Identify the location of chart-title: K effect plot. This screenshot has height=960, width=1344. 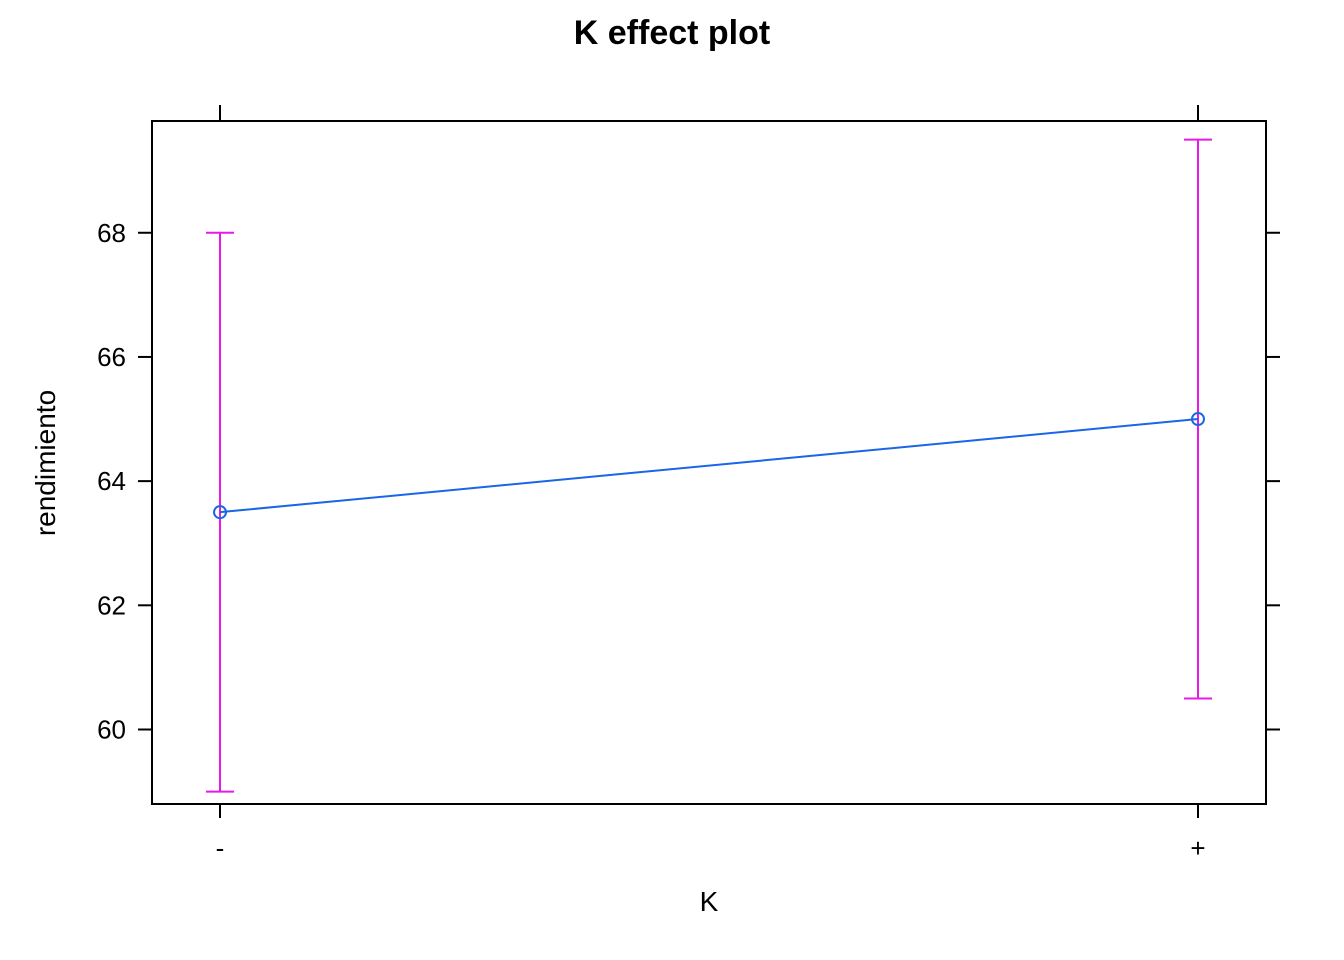
(672, 33).